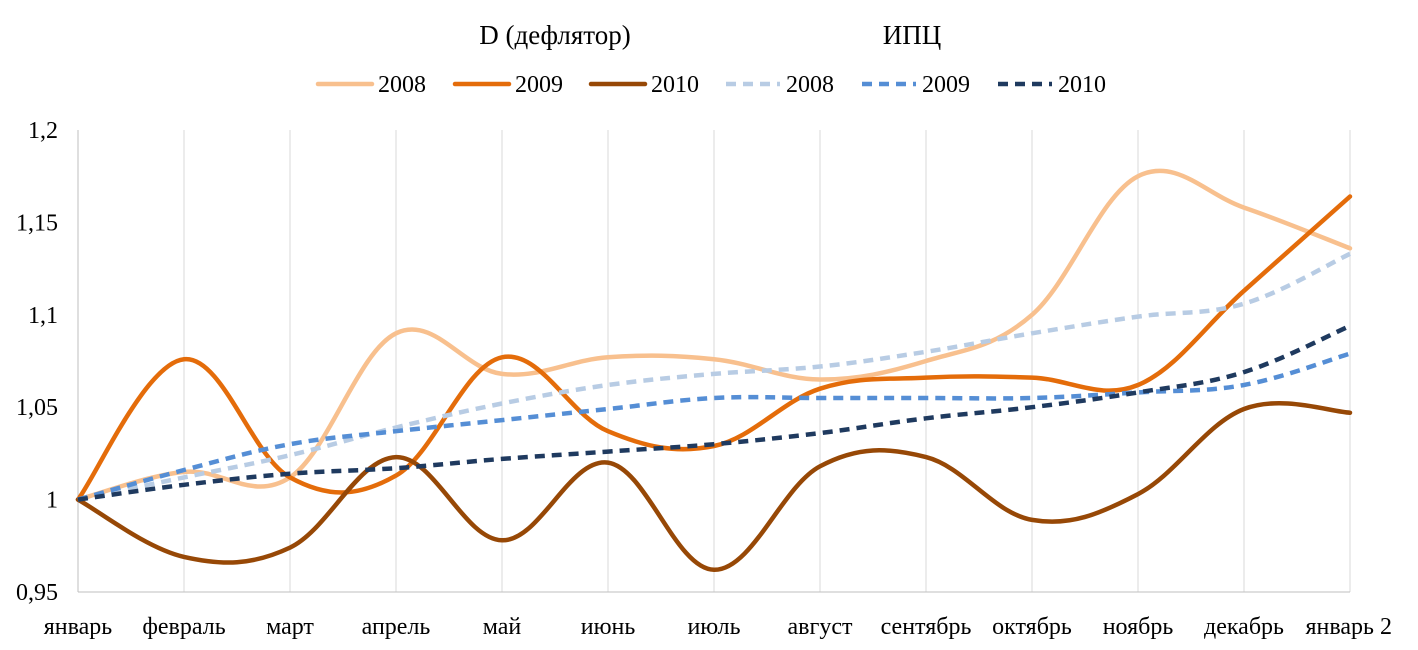  Describe the element at coordinates (78, 627) in the screenshot. I see `x-tick-label: январь` at that location.